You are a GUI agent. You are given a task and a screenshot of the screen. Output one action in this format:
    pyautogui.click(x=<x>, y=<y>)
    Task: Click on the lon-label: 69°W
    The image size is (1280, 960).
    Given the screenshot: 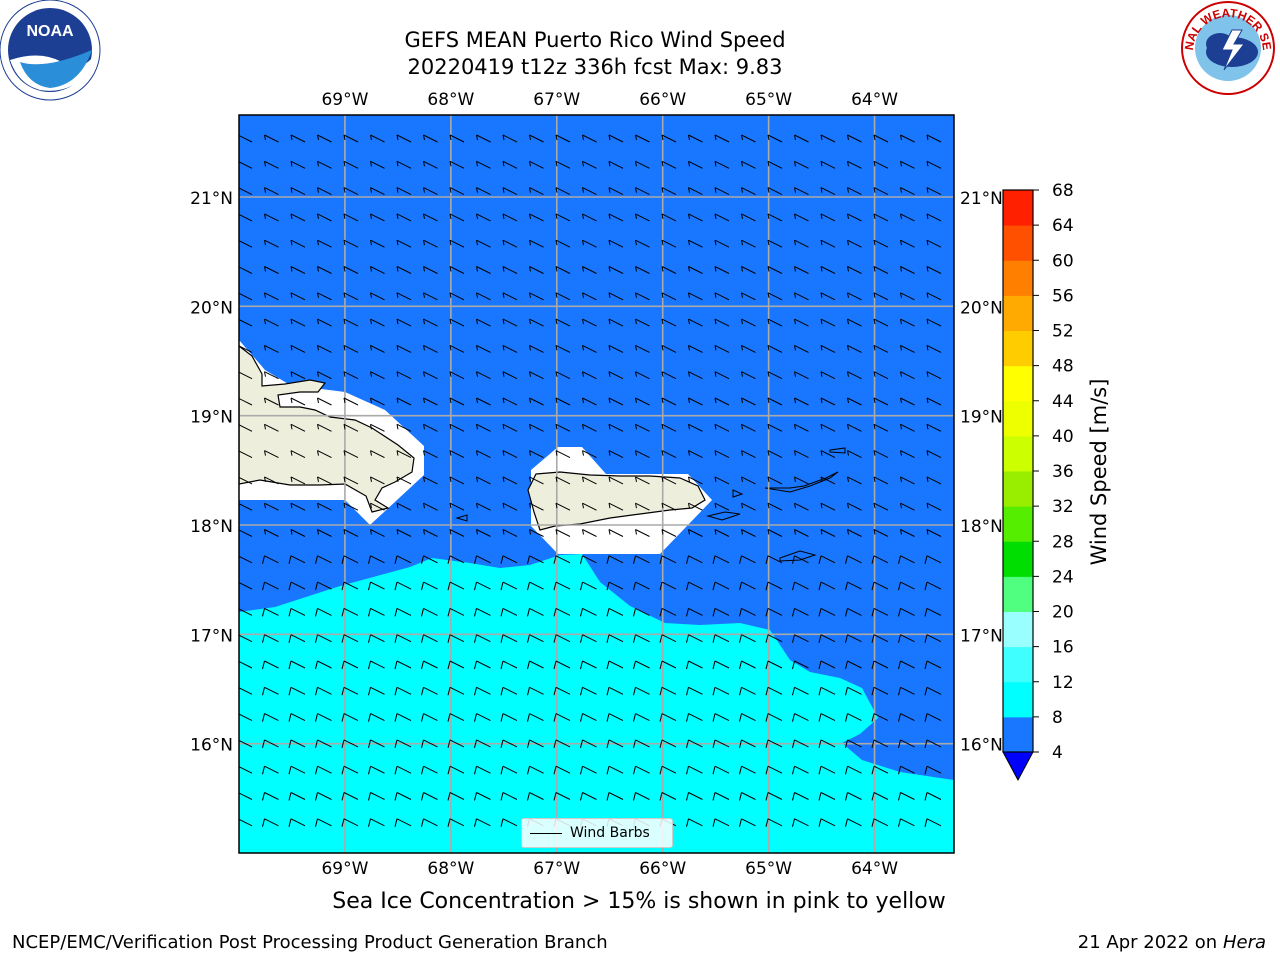 What is the action you would take?
    pyautogui.click(x=344, y=100)
    